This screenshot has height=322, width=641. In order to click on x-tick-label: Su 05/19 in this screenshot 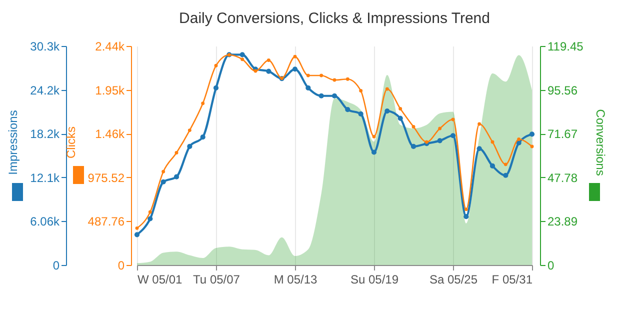, I will do `click(374, 279)`.